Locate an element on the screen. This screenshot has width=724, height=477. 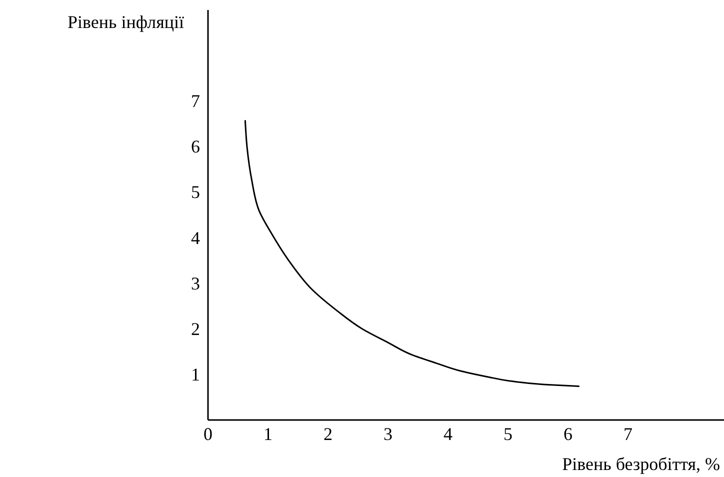
y-tick-label: 1 is located at coordinates (195, 374).